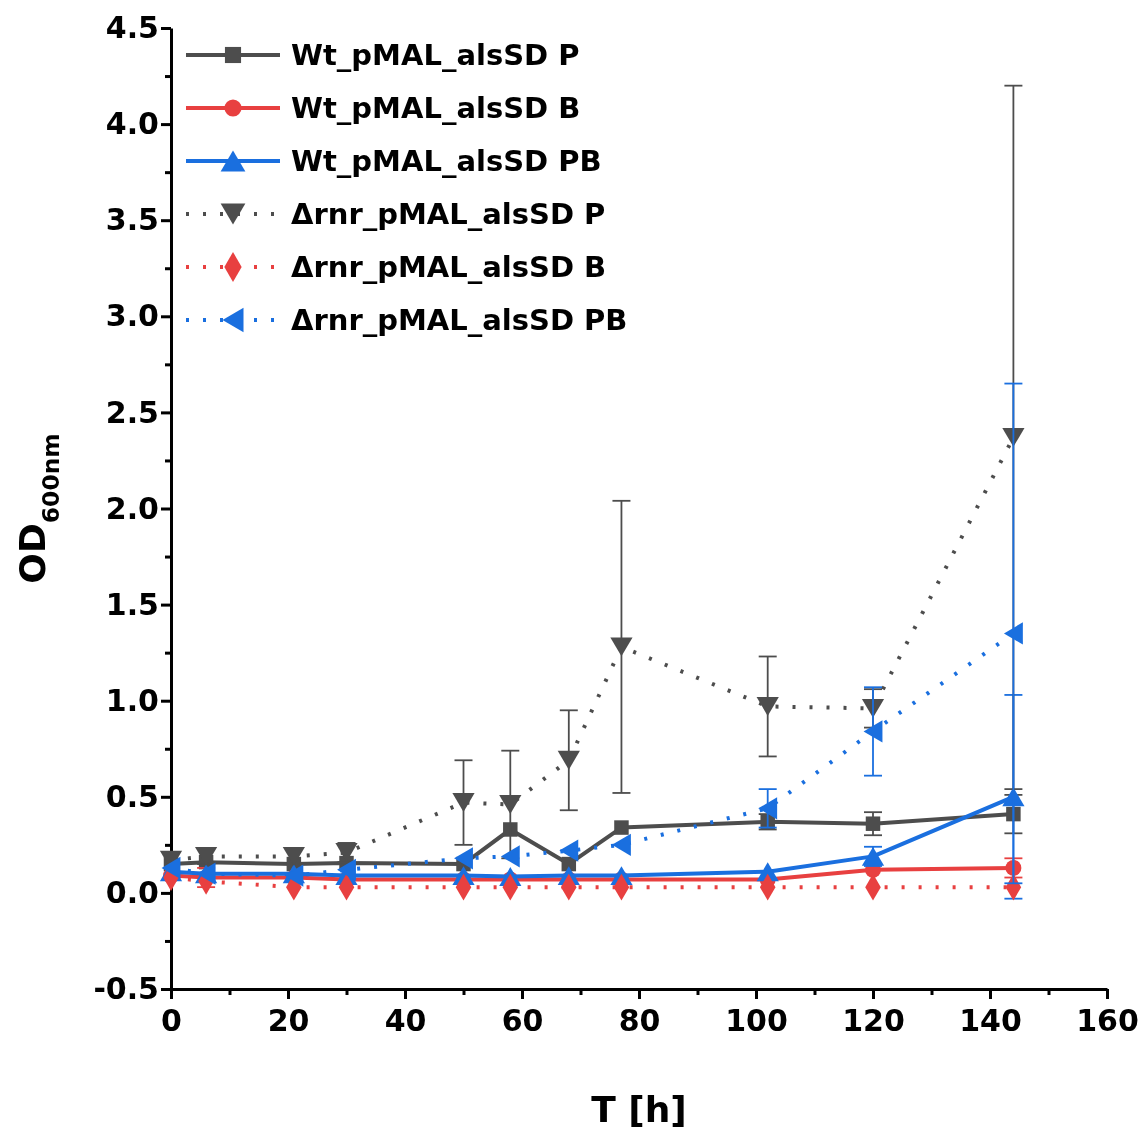 This screenshot has width=1144, height=1130. What do you see at coordinates (132, 412) in the screenshot?
I see `y-tick-label: 2.5` at bounding box center [132, 412].